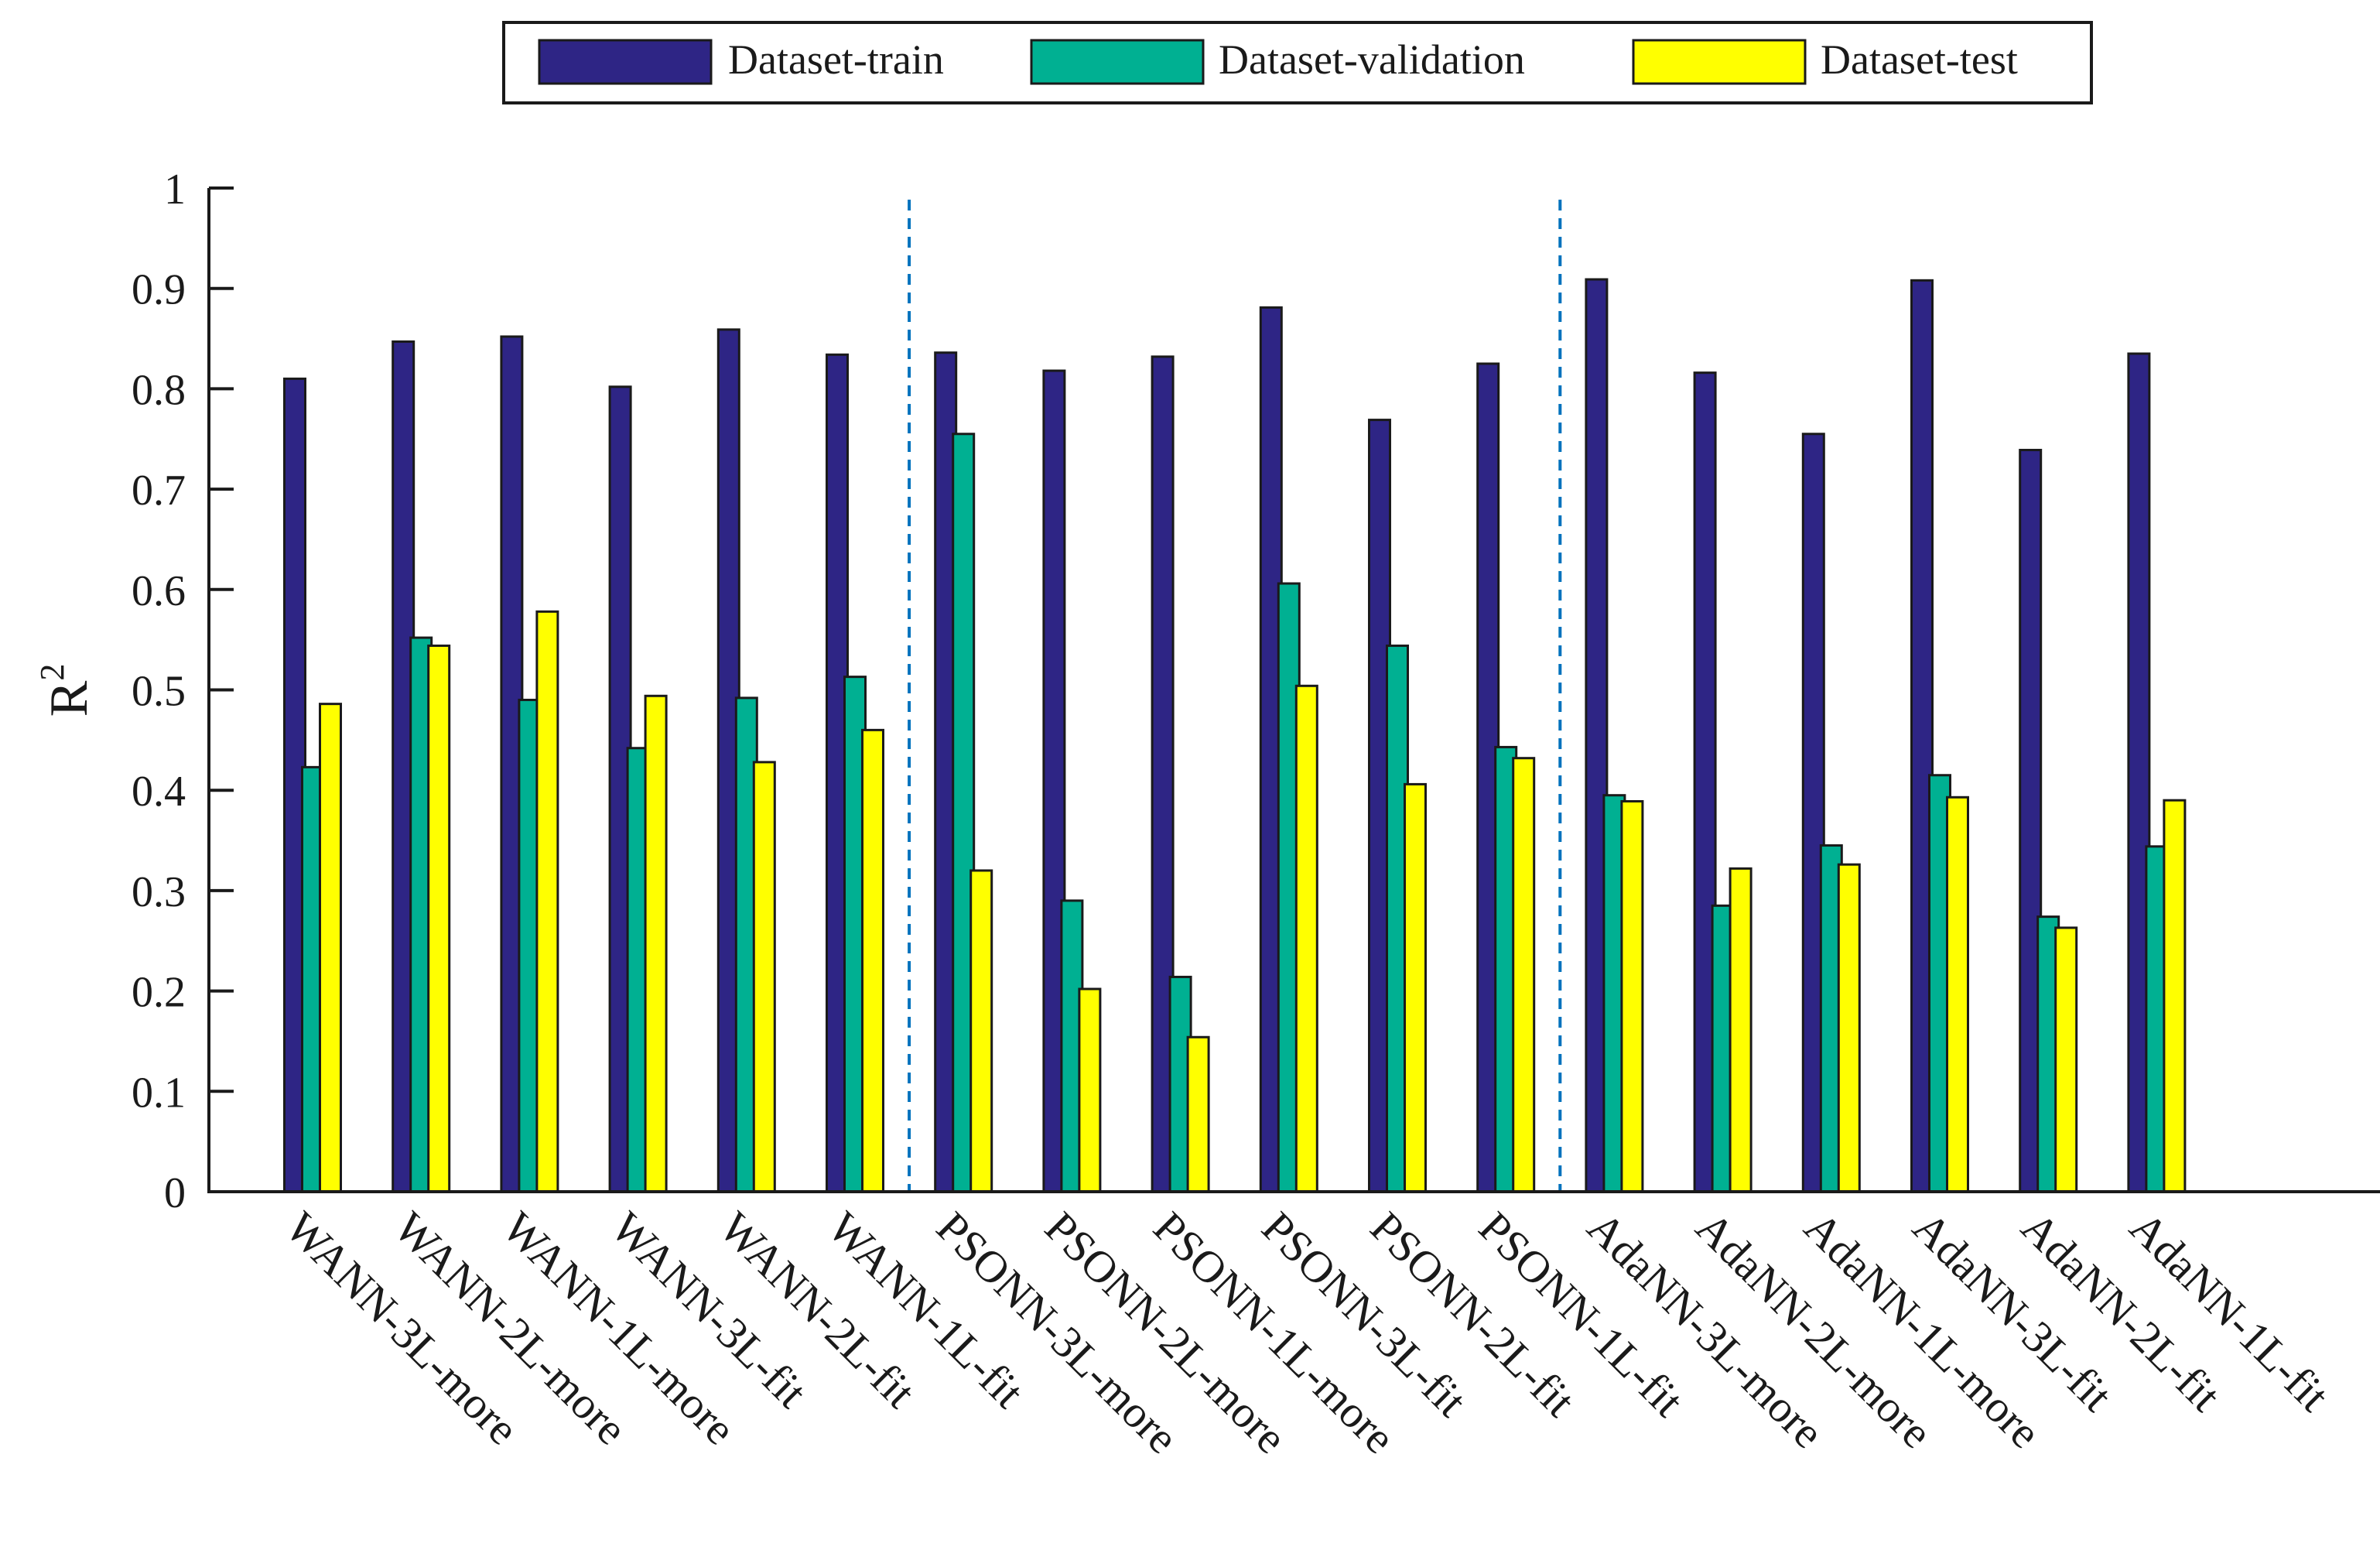 Image resolution: width=2380 pixels, height=1550 pixels. I want to click on bar-dataset-test-psonn-2l-more, so click(1090, 1090).